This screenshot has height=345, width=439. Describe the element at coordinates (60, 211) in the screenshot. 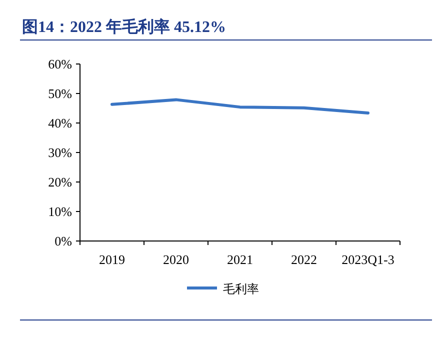

I see `y-tick-label: 10%` at that location.